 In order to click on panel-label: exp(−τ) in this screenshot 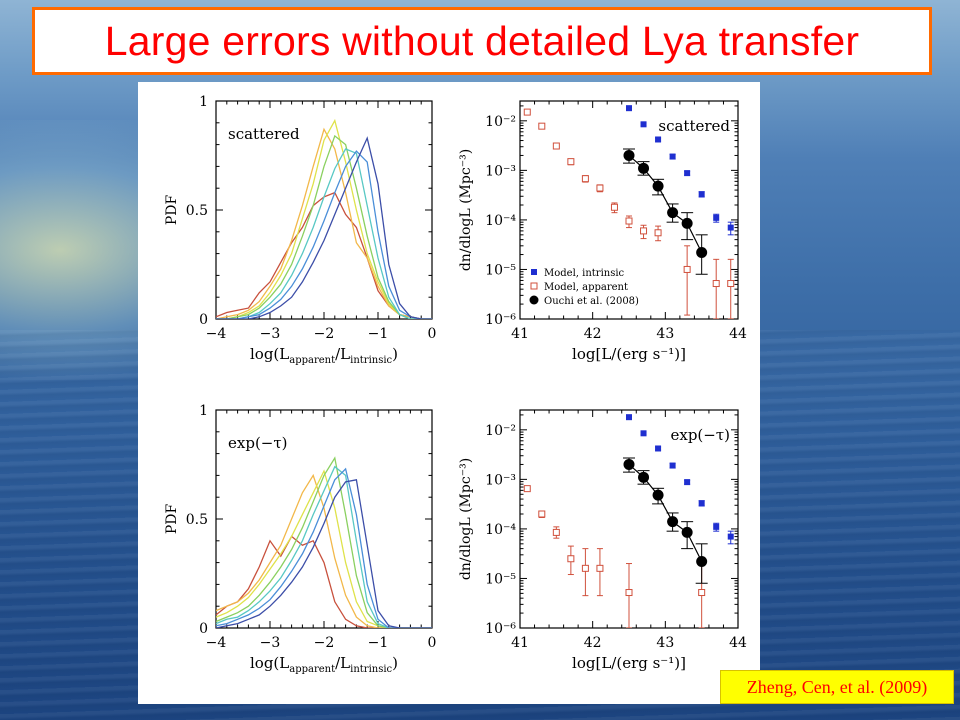, I will do `click(258, 443)`.